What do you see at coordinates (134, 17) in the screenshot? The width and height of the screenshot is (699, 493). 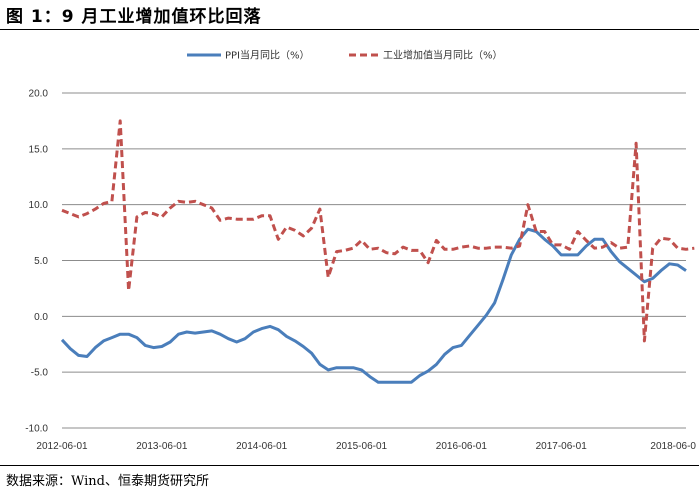 I see `figure-title: 图 1：9 月工业增加值环比回落` at bounding box center [134, 17].